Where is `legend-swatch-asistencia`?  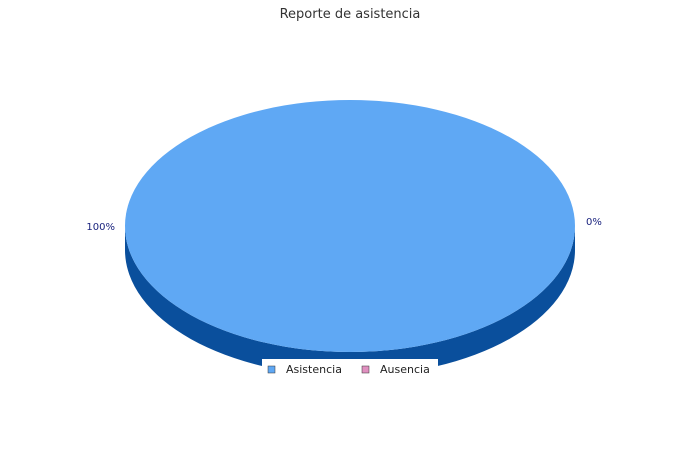
legend-swatch-asistencia is located at coordinates (271, 369).